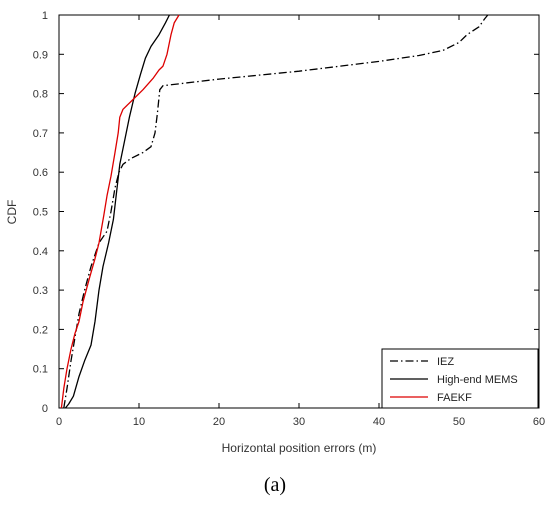 The image size is (550, 507). What do you see at coordinates (45, 16) in the screenshot?
I see `y-tick-label: 1` at bounding box center [45, 16].